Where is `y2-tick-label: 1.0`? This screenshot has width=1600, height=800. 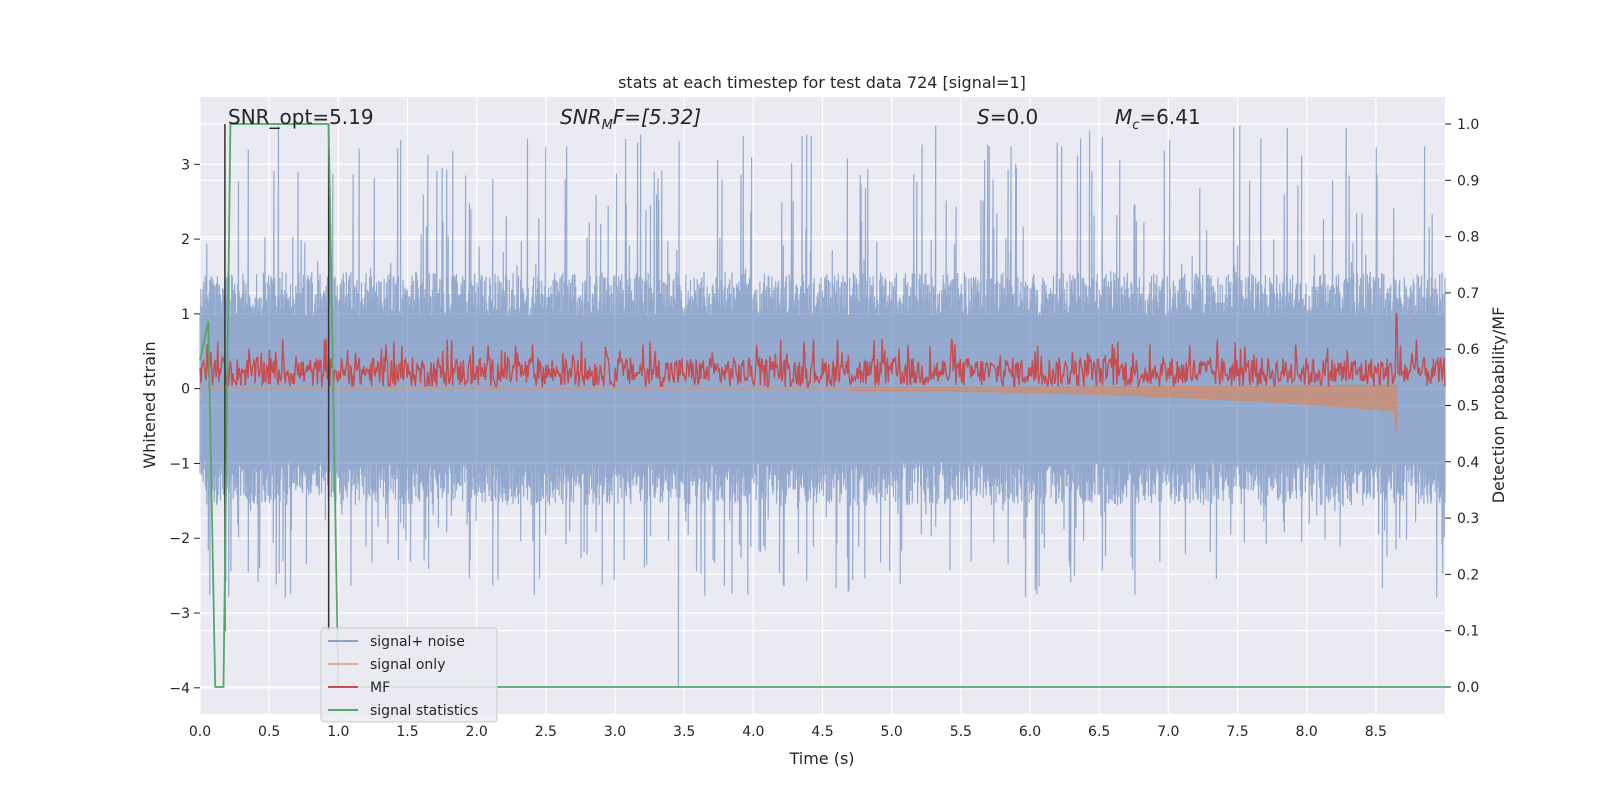
y2-tick-label: 1.0 is located at coordinates (1468, 125).